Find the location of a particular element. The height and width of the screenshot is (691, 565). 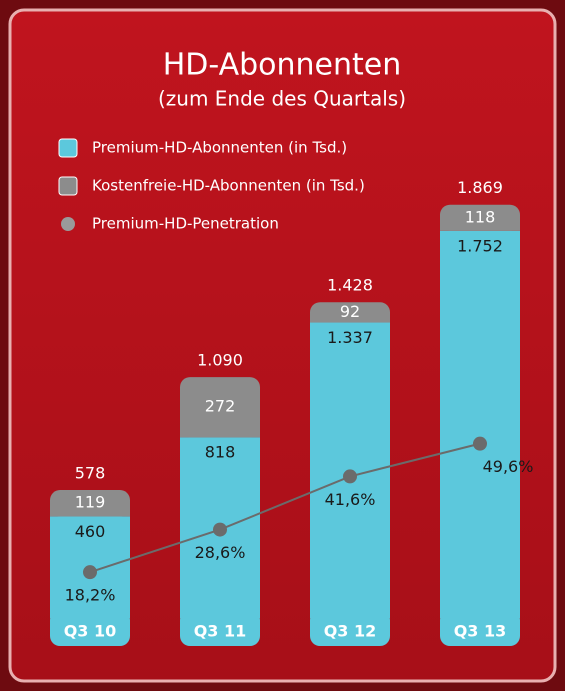

legend-label: Kostenfreie-HD-Abonnenten (in Tsd.) is located at coordinates (228, 186).